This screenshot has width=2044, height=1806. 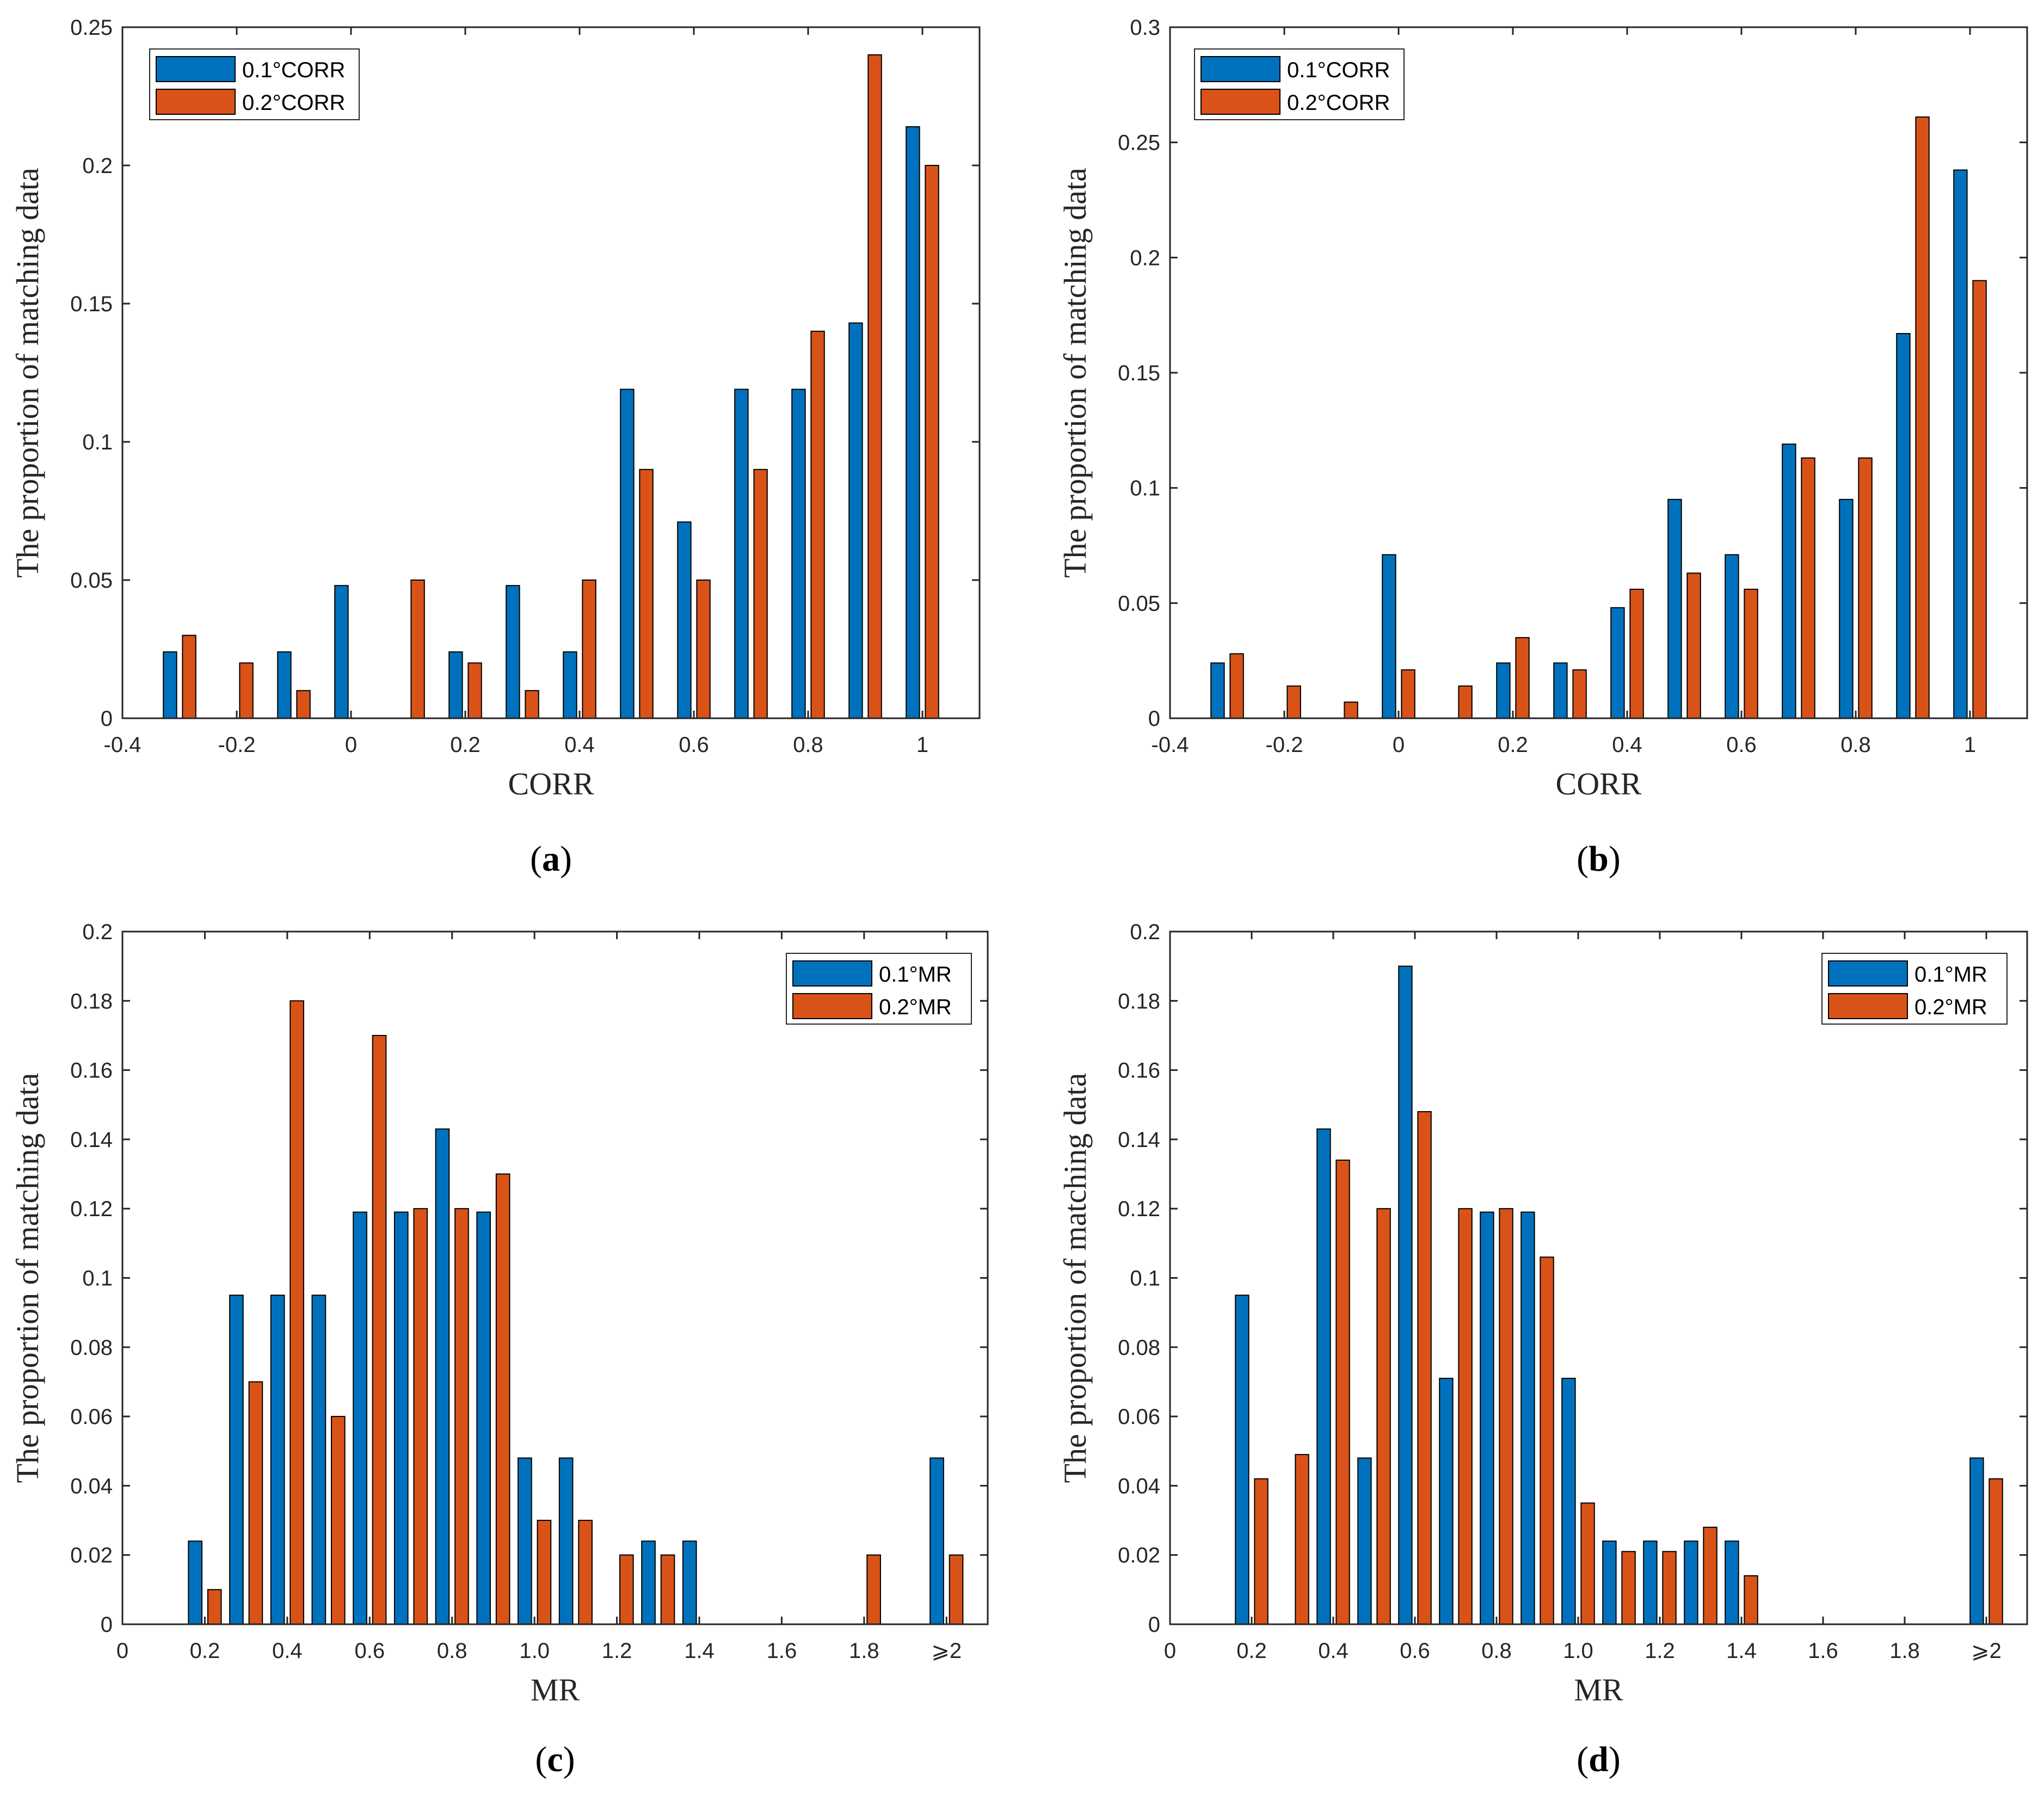 What do you see at coordinates (91, 1140) in the screenshot?
I see `y-tick-label: 0.14` at bounding box center [91, 1140].